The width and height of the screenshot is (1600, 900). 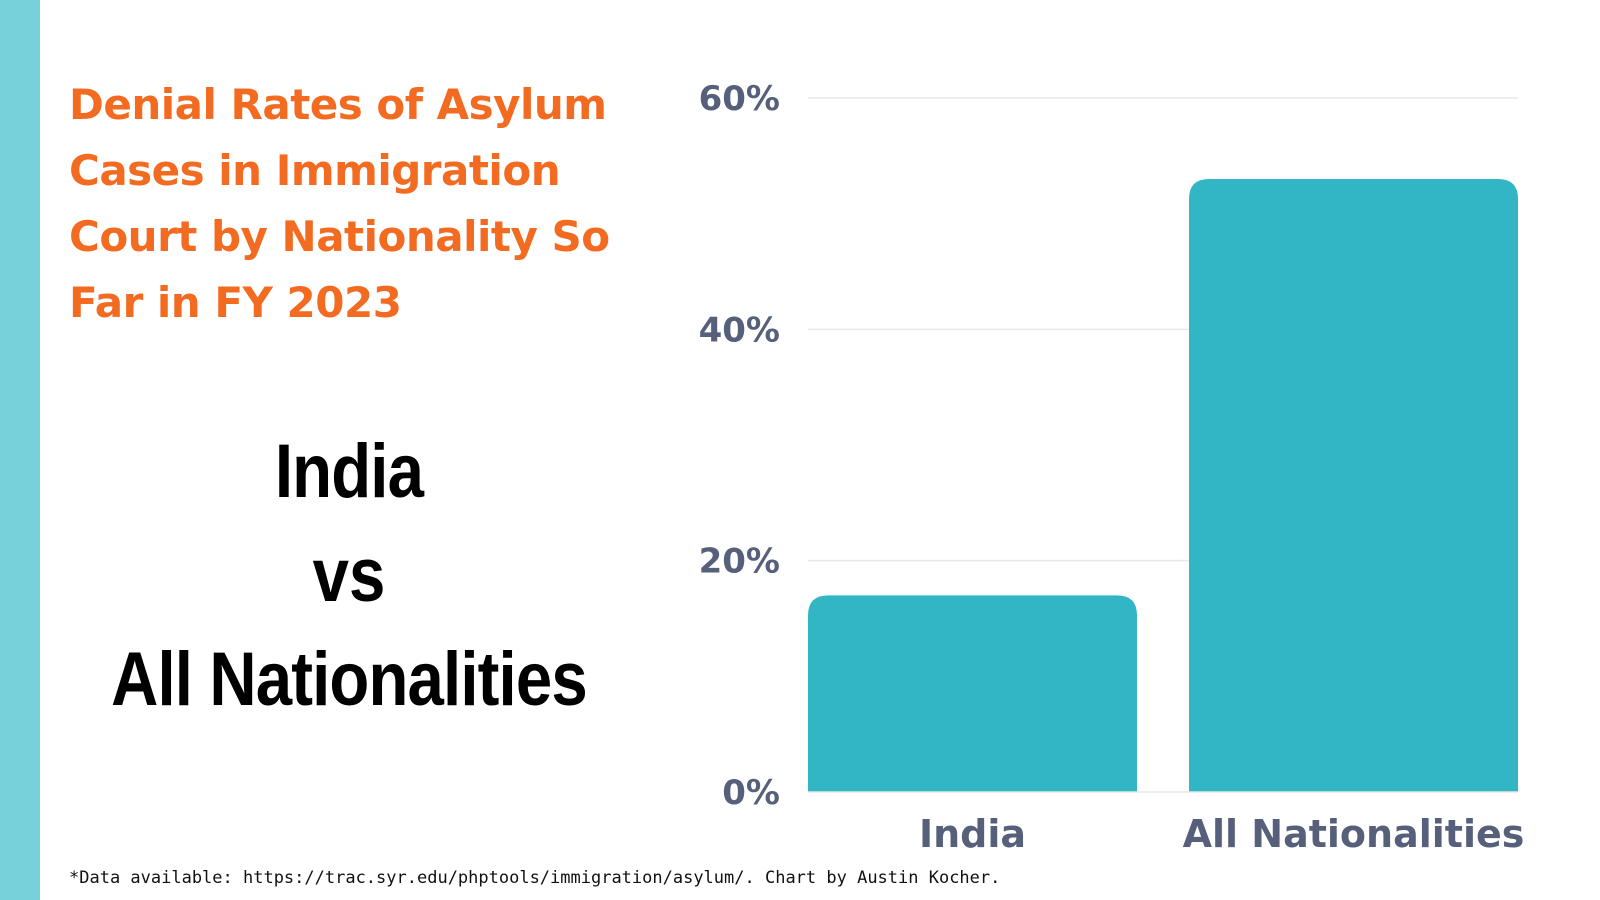 What do you see at coordinates (739, 562) in the screenshot?
I see `y-tick-label: 20%` at bounding box center [739, 562].